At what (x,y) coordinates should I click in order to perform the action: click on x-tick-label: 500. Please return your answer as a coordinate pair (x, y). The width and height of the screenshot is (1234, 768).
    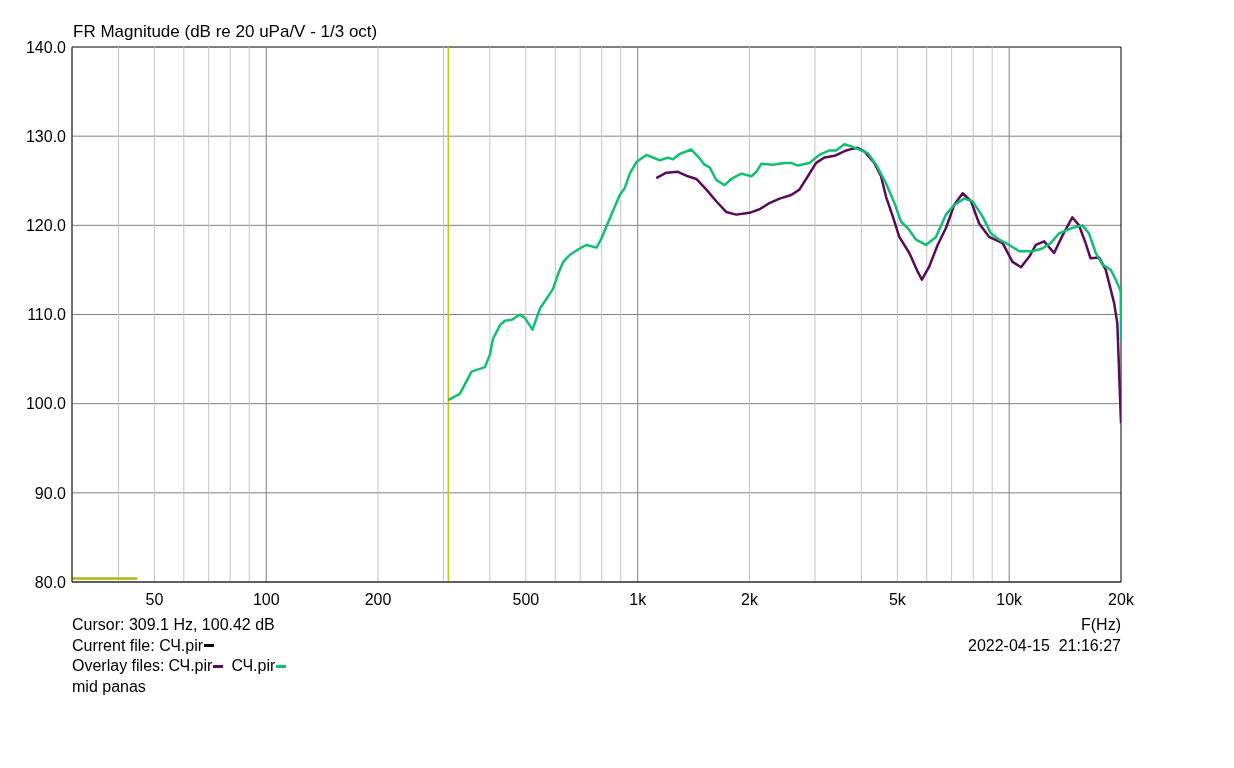
    Looking at the image, I should click on (526, 600).